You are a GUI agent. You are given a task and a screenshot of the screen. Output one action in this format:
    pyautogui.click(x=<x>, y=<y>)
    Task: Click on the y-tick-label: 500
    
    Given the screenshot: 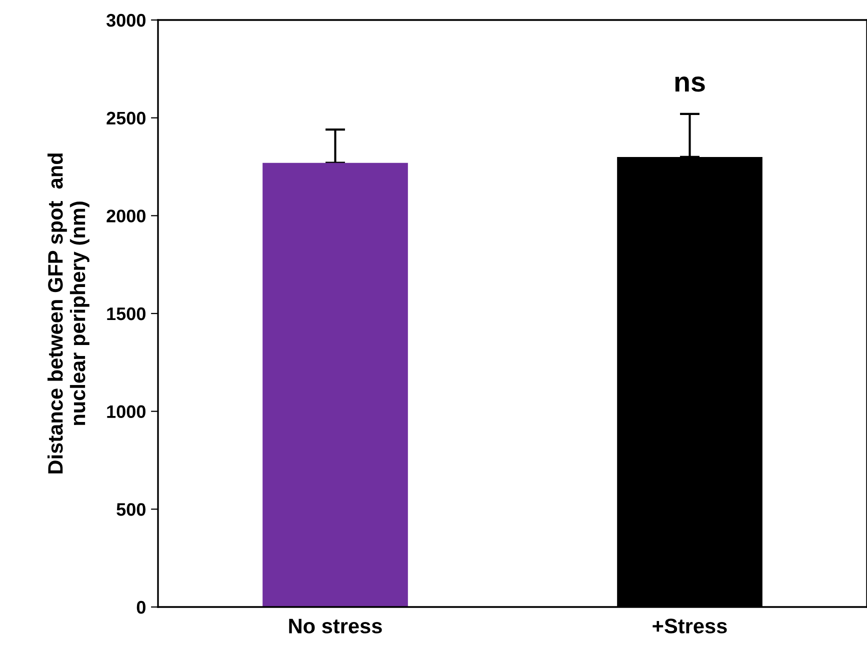 What is the action you would take?
    pyautogui.click(x=131, y=509)
    